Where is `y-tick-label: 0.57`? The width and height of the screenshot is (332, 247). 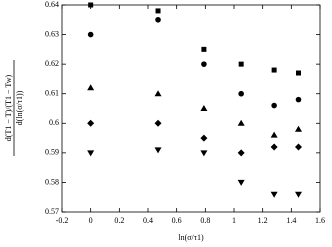
y-tick-label: 0.57 is located at coordinates (52, 211).